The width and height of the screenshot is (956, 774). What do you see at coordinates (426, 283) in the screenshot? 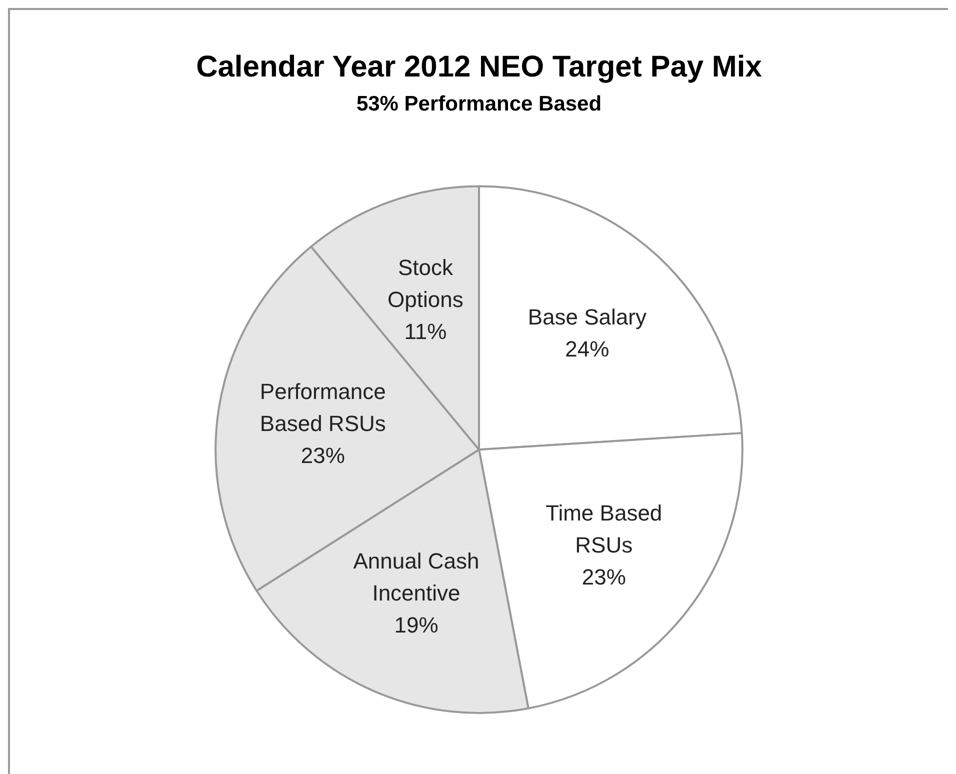
I see `slice-label: Stock Options` at bounding box center [426, 283].